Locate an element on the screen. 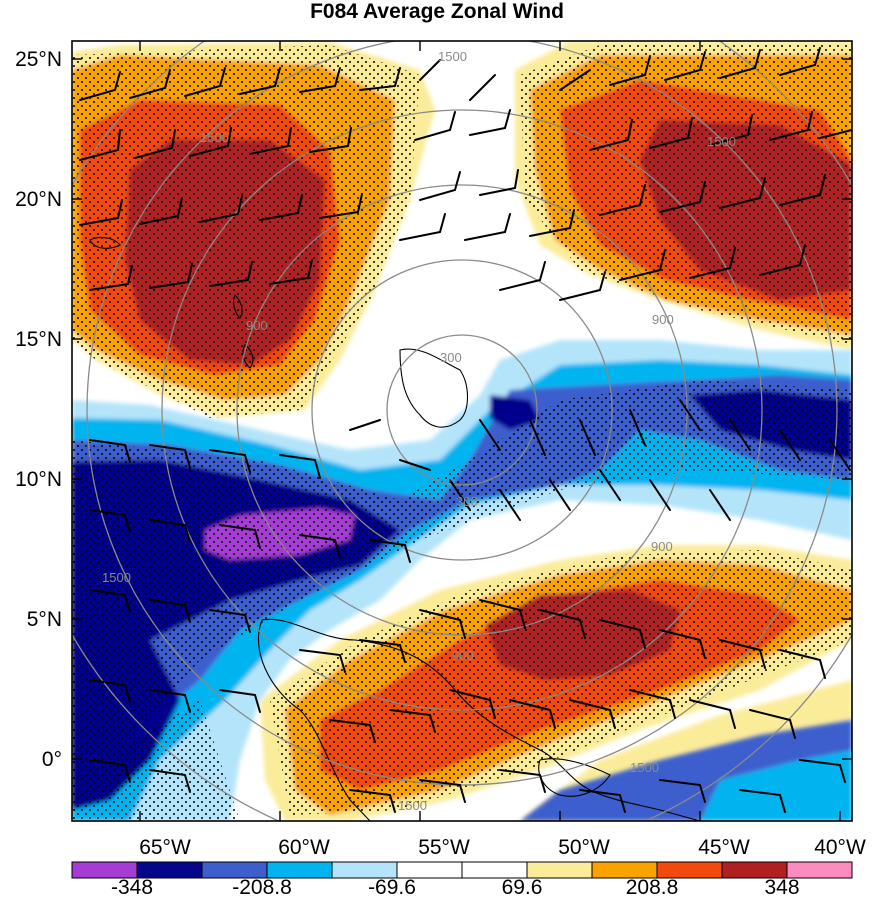 This screenshot has width=874, height=900. lon-label: 60°W is located at coordinates (304, 847).